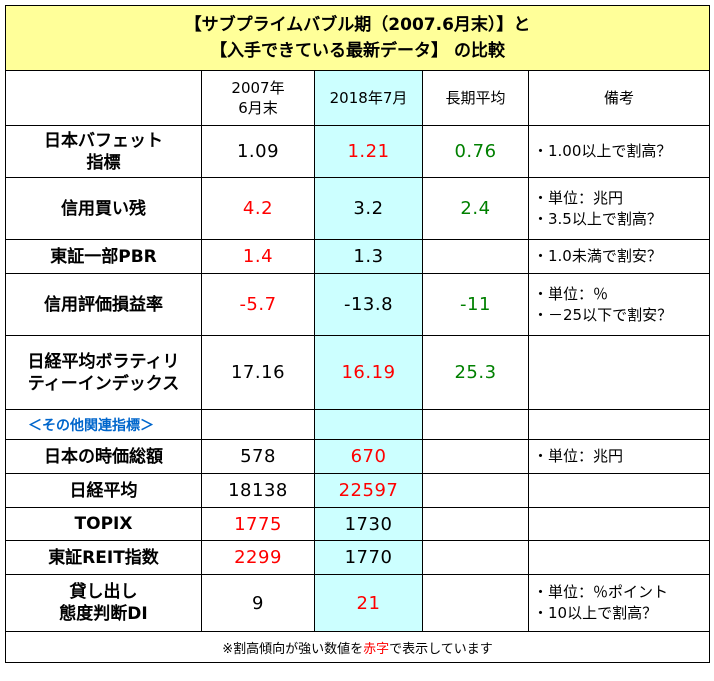 Image resolution: width=714 pixels, height=681 pixels. Describe the element at coordinates (103, 256) in the screenshot. I see `row-label-pbr: 東証一部PBR` at that location.